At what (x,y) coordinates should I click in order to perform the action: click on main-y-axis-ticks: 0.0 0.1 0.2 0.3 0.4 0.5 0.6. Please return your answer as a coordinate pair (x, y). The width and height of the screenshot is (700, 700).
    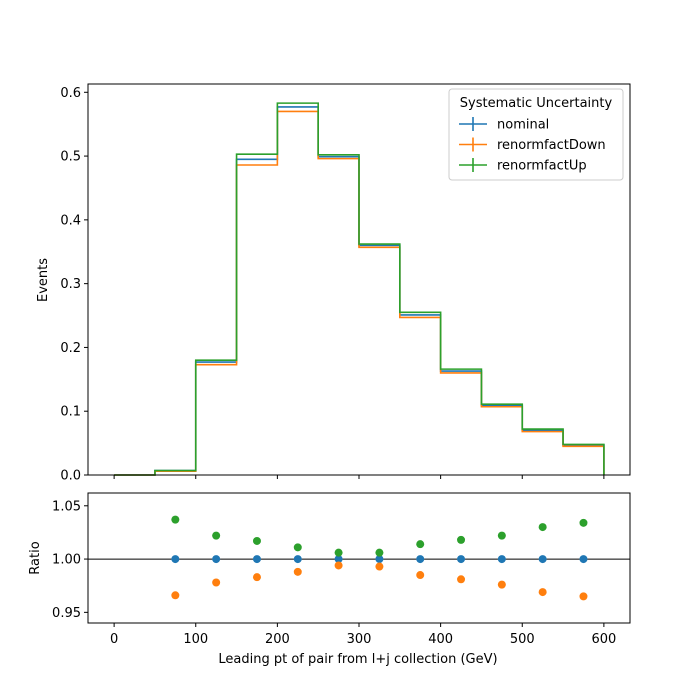
    Looking at the image, I should click on (74, 285).